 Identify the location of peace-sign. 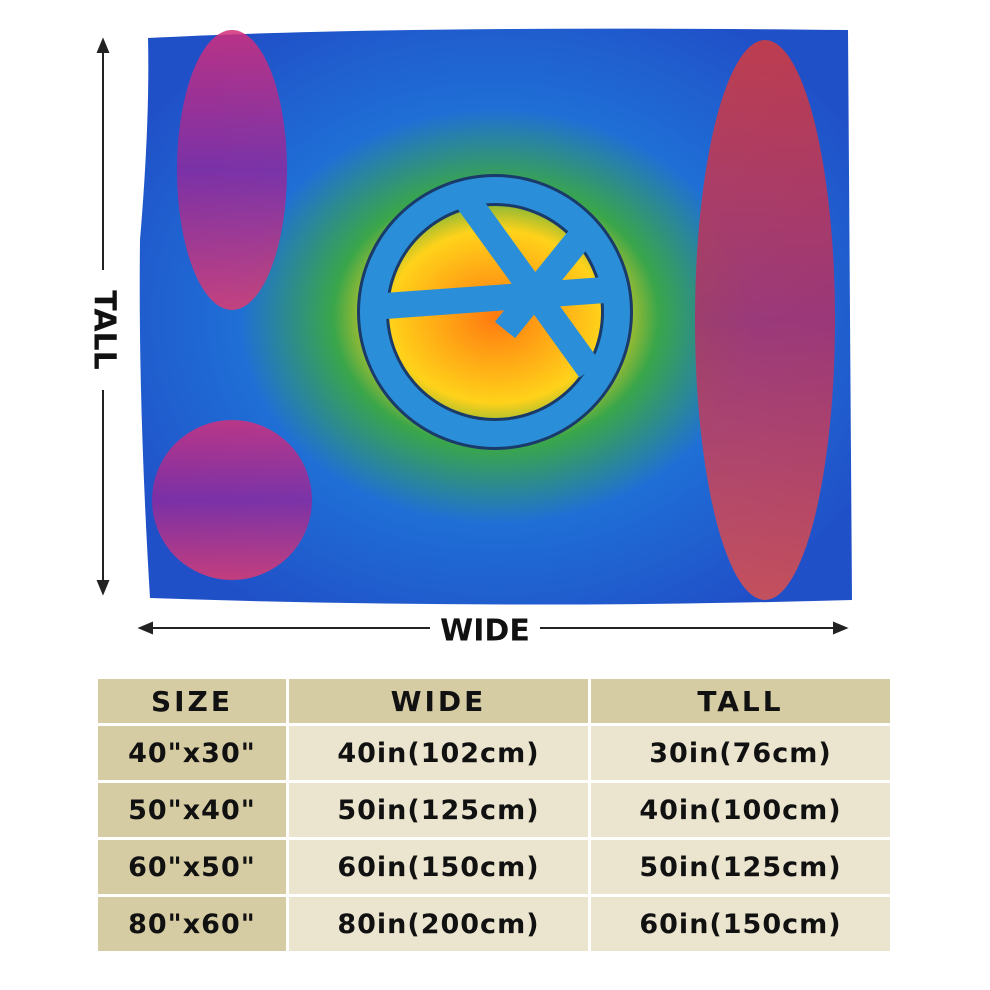
(495, 312).